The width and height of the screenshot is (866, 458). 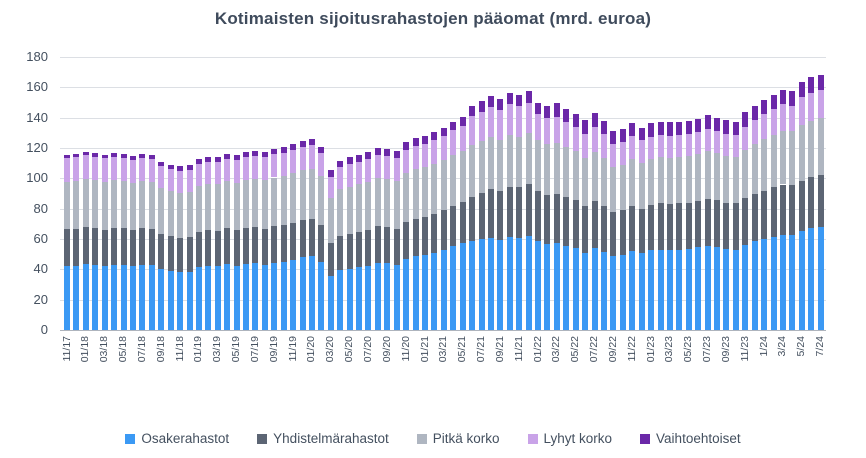 I want to click on x-axis-label: 05/18, so click(x=123, y=349).